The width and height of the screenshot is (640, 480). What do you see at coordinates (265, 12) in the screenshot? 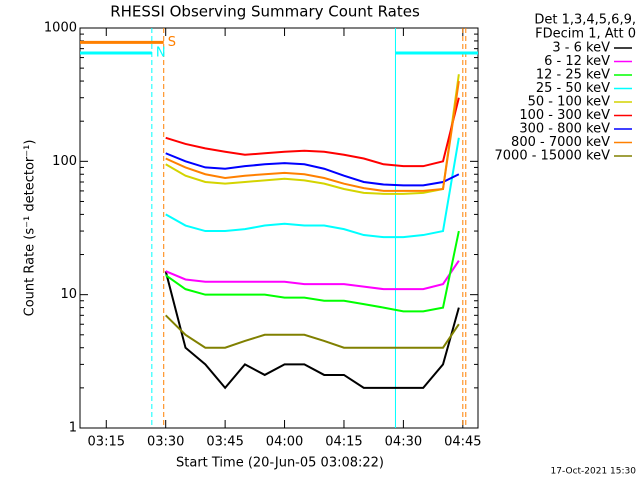
I see `chart-title: RHESSI Observing Summary Count Rates` at bounding box center [265, 12].